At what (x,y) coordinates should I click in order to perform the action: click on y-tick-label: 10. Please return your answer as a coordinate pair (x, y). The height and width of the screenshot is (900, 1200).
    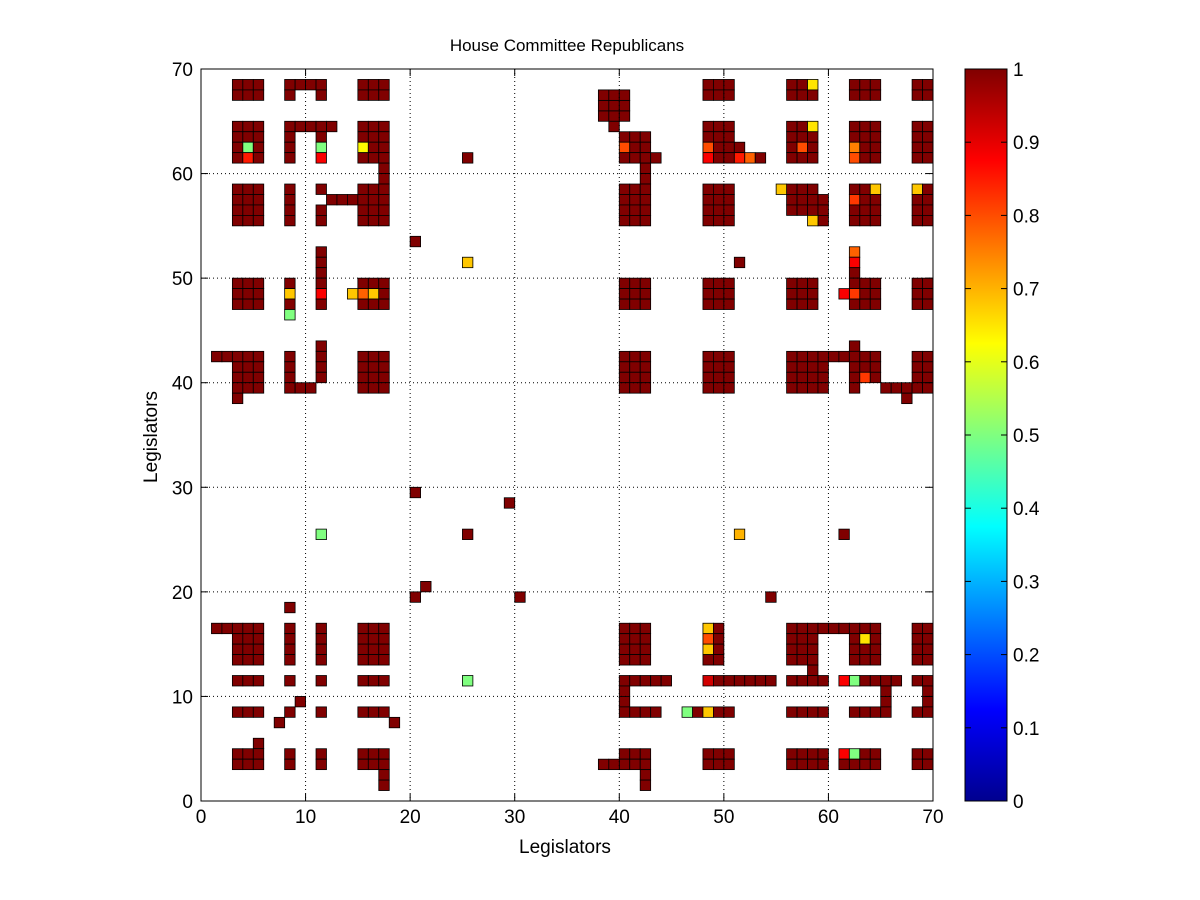
    Looking at the image, I should click on (182, 697).